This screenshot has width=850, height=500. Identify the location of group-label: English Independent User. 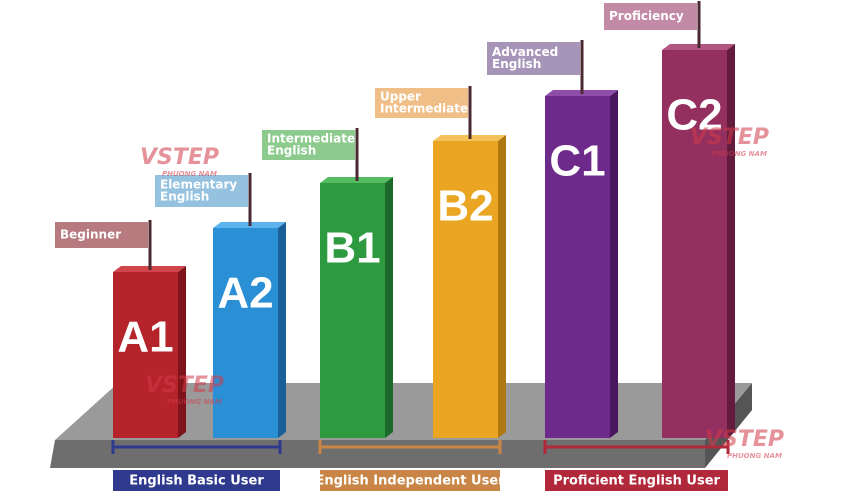
(410, 481).